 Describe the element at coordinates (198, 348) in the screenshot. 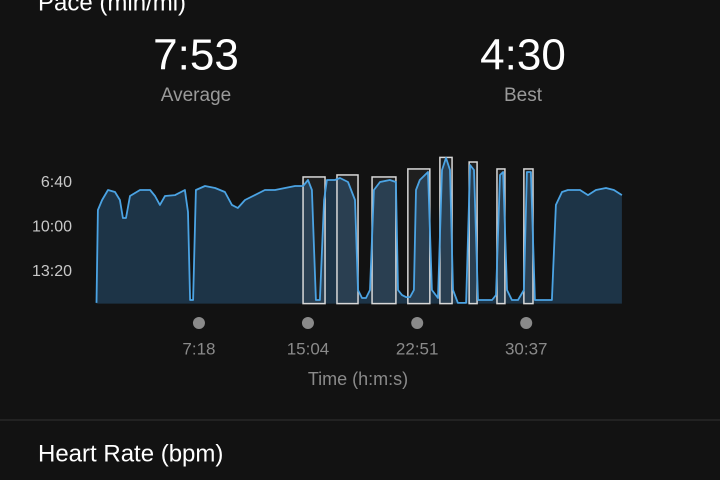

I see `x-tick-label: 7:18` at that location.